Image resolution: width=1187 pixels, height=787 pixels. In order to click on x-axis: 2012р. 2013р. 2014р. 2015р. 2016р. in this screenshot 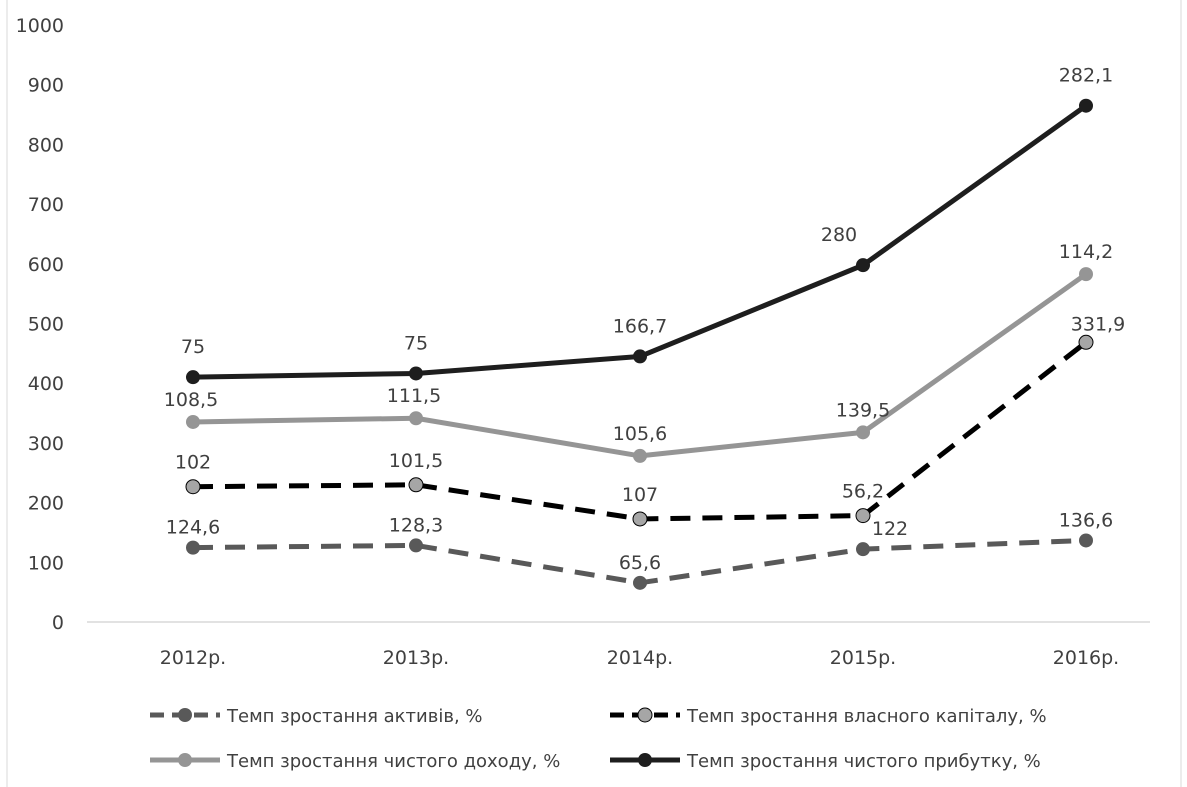, I will do `click(618, 645)`.